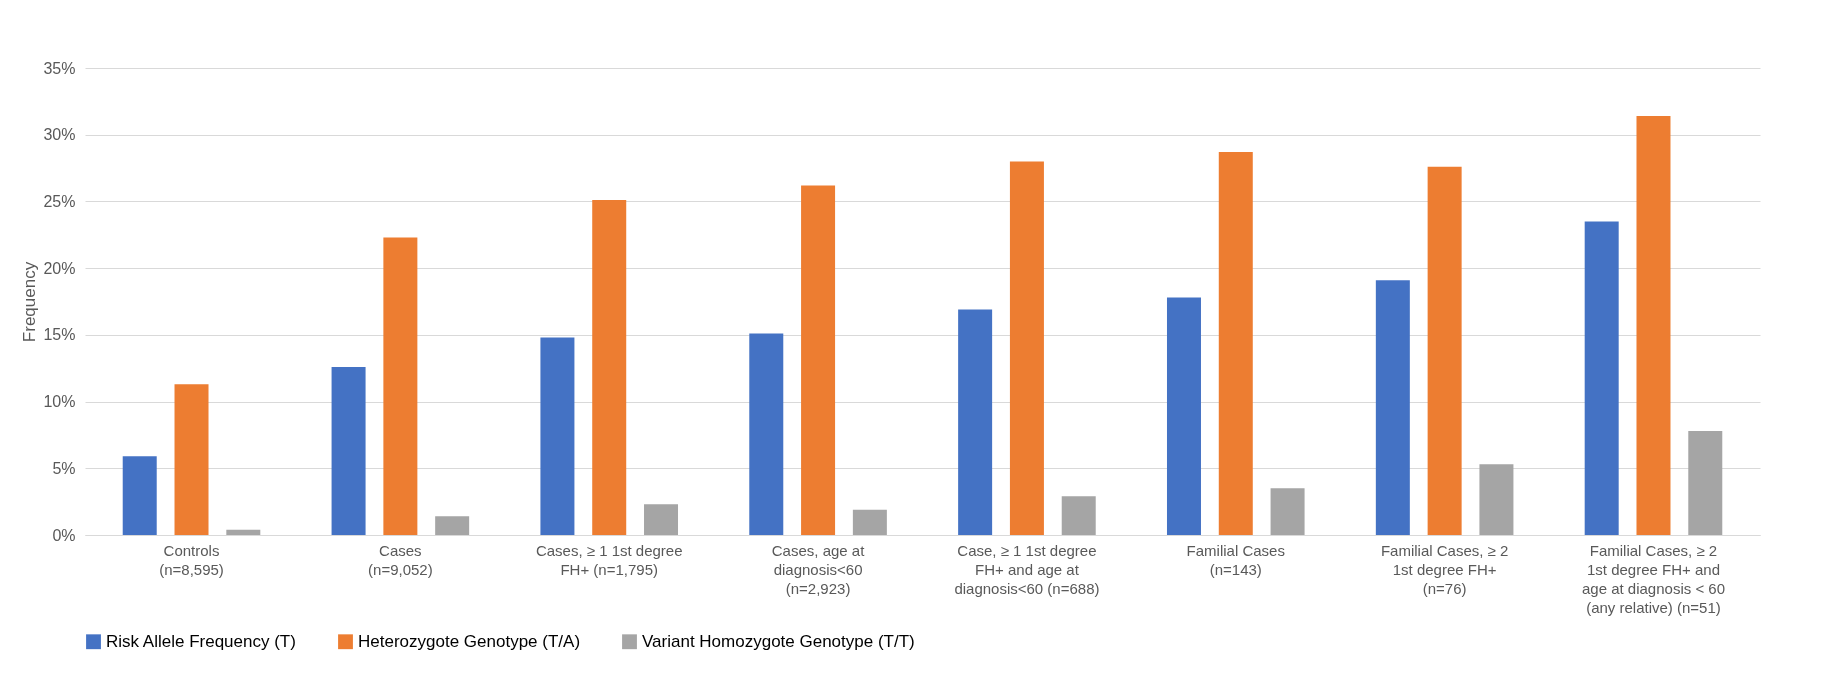 The image size is (1842, 695). I want to click on x-tick-label: Cases, age at diagnosis<60 (n=2,923), so click(818, 569).